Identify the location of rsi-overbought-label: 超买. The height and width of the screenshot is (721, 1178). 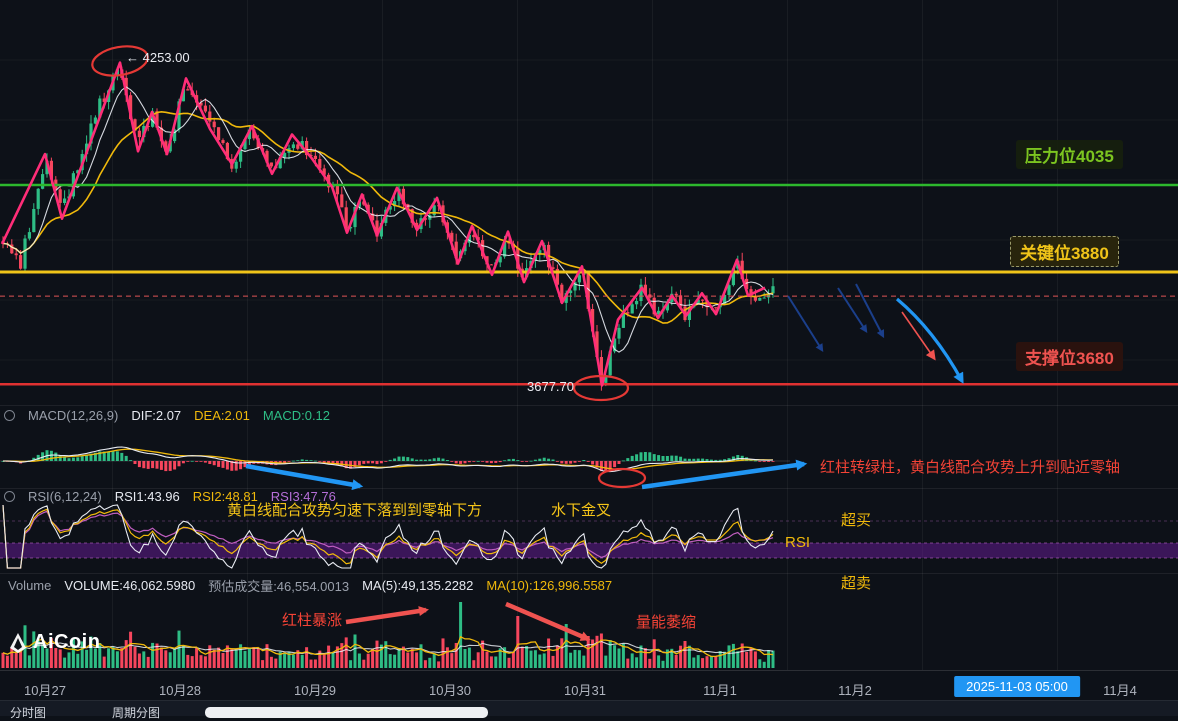
(856, 520).